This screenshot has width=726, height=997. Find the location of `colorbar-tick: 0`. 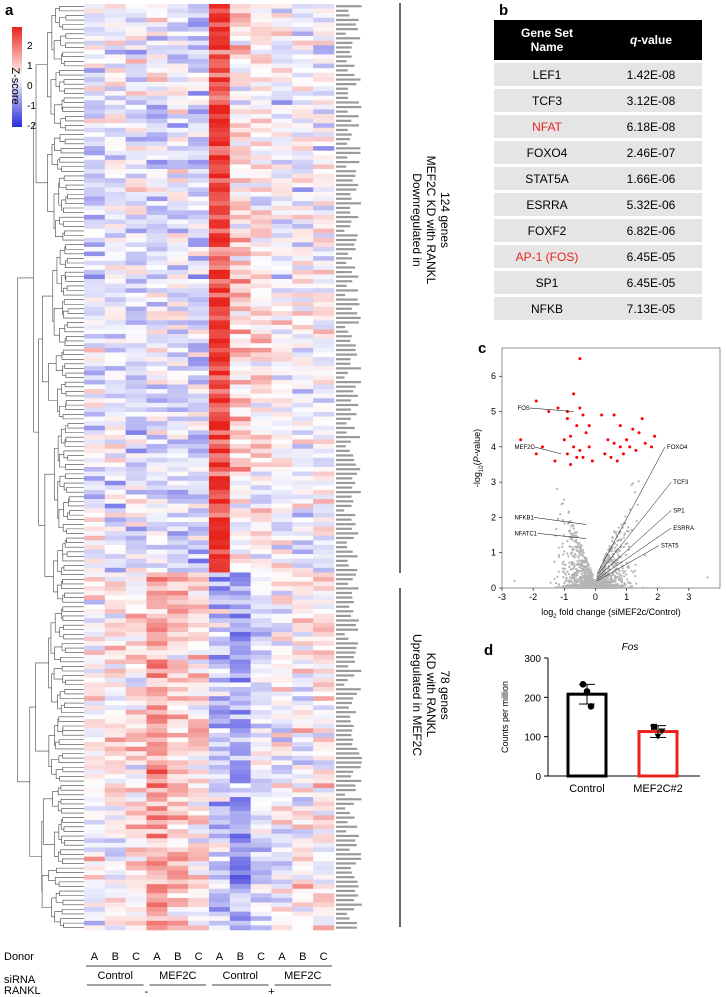

colorbar-tick: 0 is located at coordinates (30, 86).